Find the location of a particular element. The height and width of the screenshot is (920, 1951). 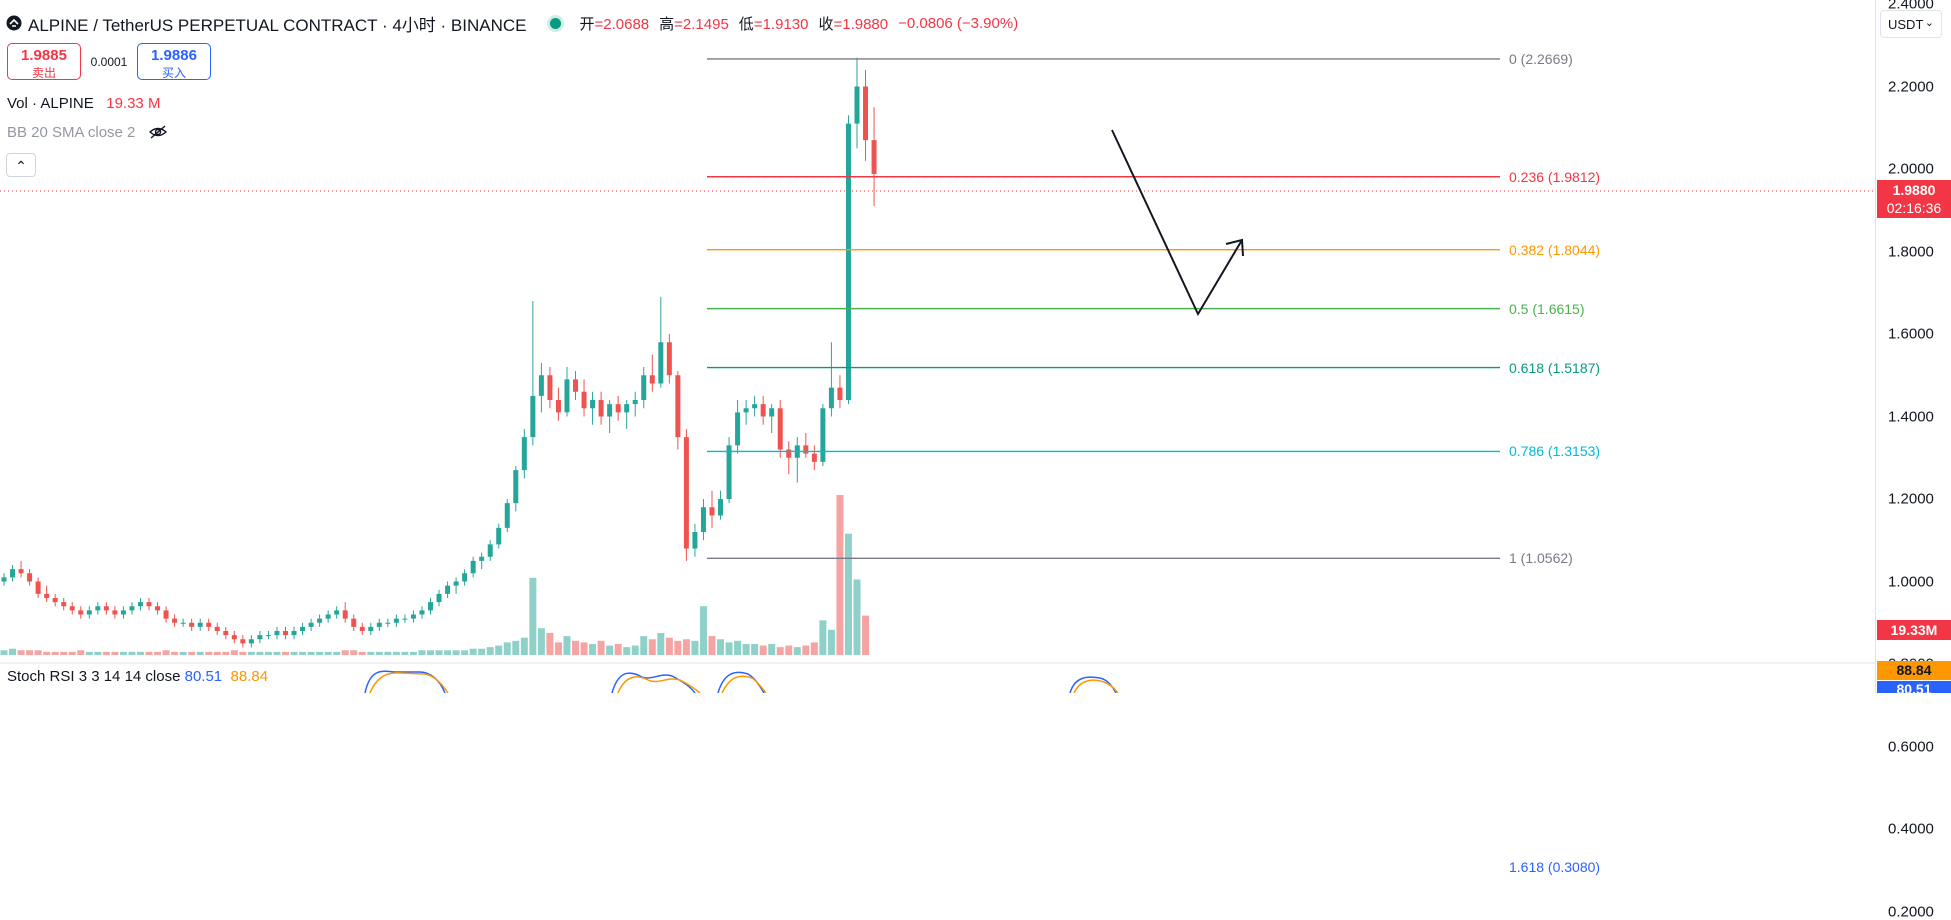

price-axis-tick: 0.6000 is located at coordinates (1911, 746).